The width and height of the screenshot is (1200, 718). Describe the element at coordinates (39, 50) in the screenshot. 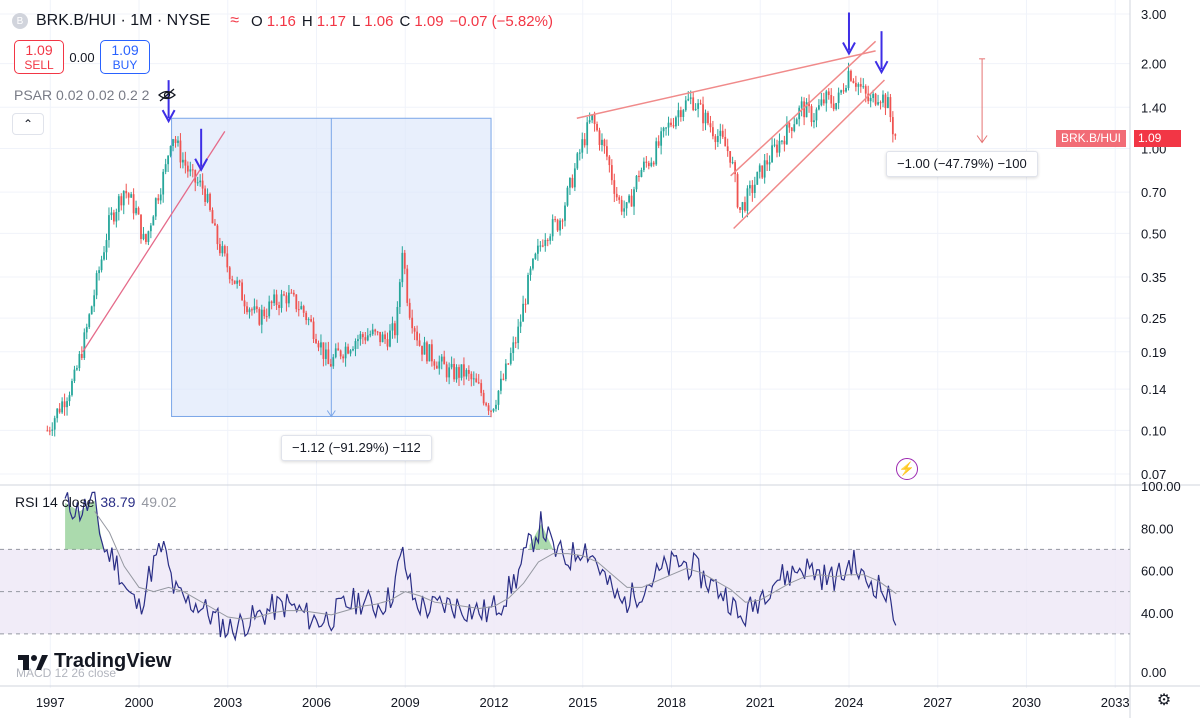

I see `sell-price: 1.09` at that location.